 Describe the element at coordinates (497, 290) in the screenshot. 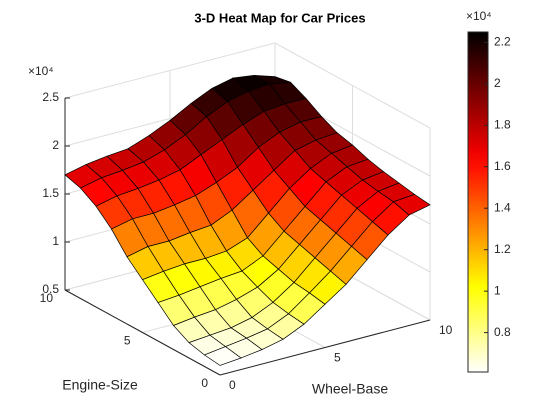

I see `colorbar-tick-label: 1` at that location.